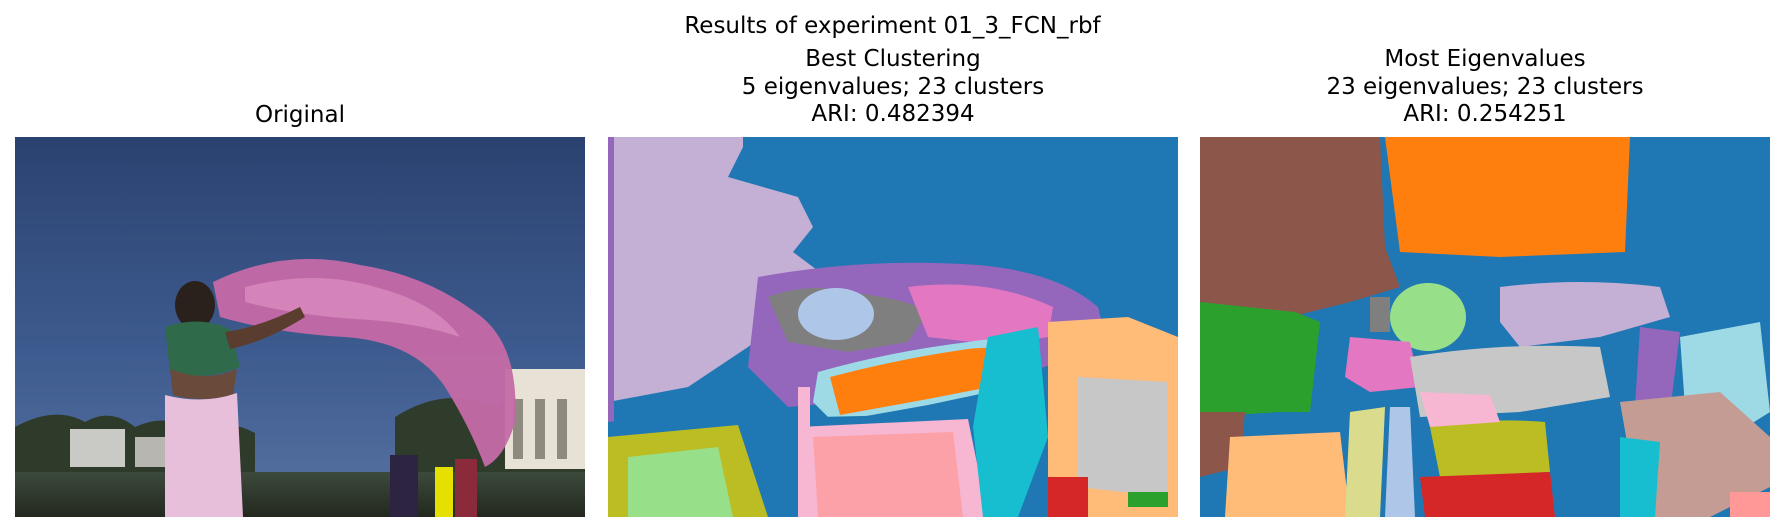 The height and width of the screenshot is (532, 1785). Describe the element at coordinates (1657, 369) in the screenshot. I see `segment-purple` at that location.